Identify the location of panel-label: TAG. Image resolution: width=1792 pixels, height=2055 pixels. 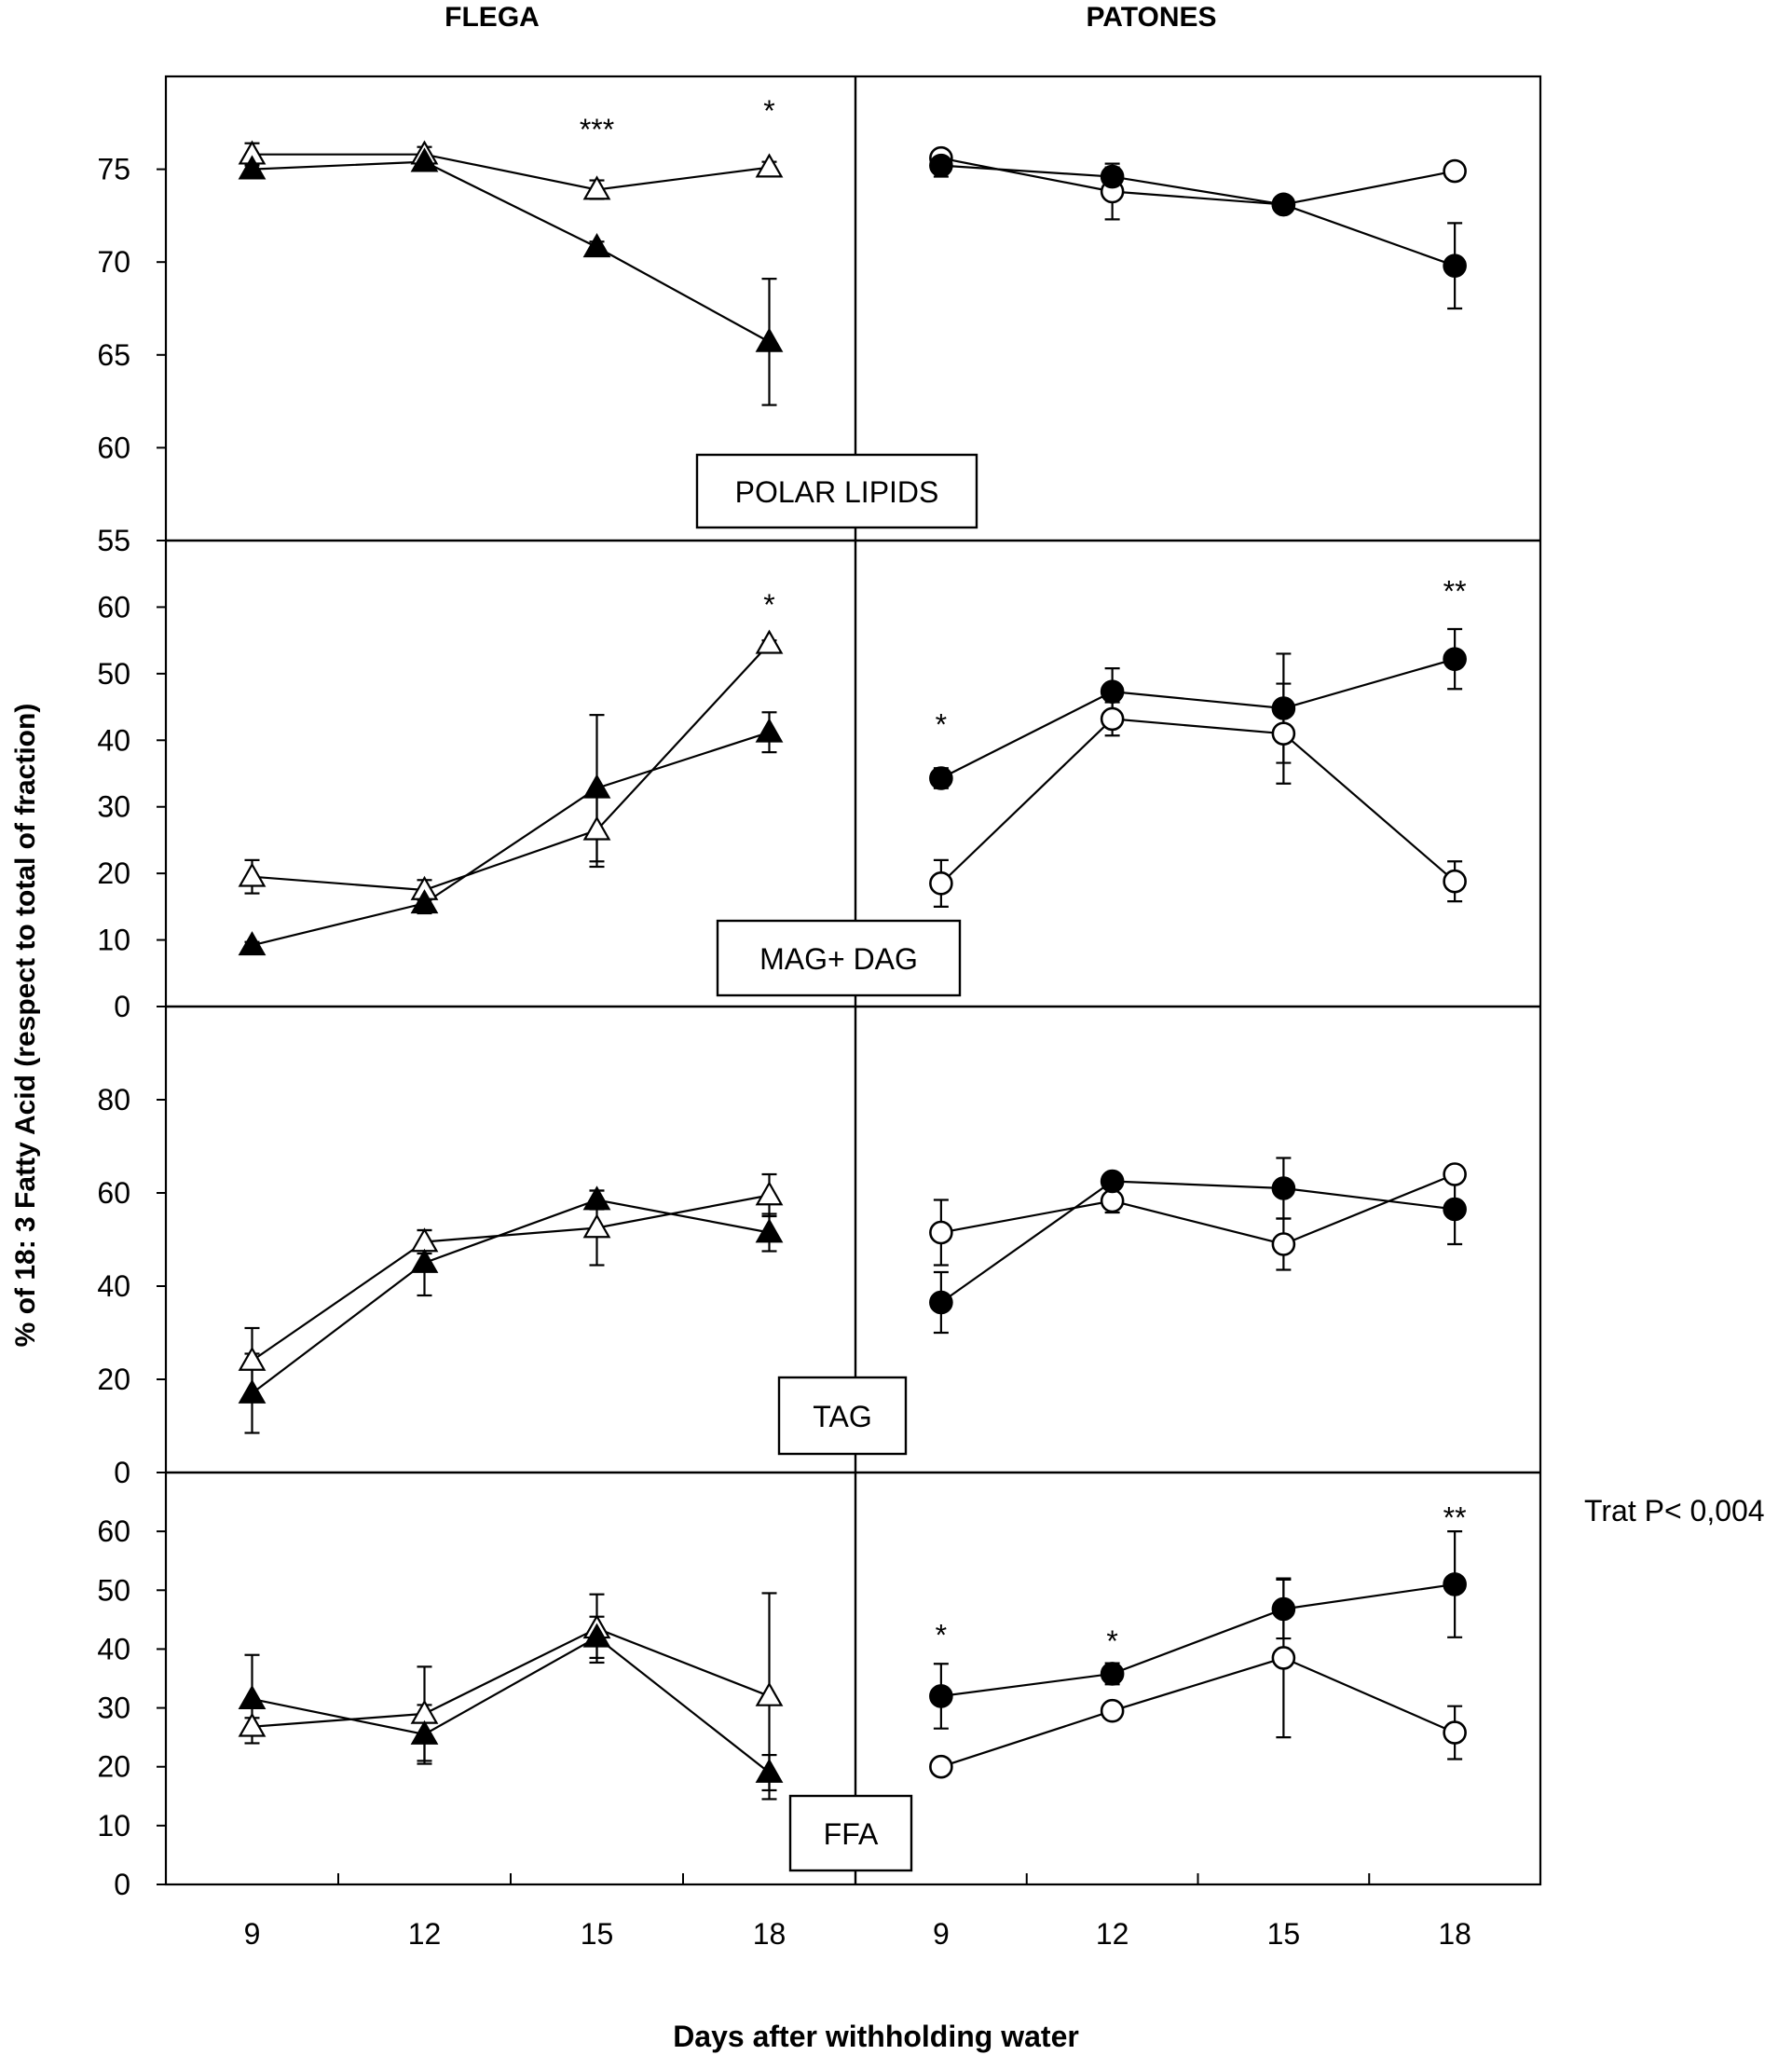
(842, 1416).